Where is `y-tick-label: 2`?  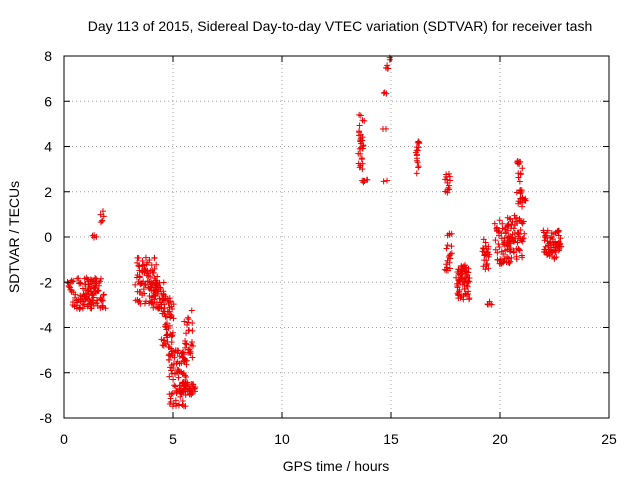 y-tick-label: 2 is located at coordinates (48, 192).